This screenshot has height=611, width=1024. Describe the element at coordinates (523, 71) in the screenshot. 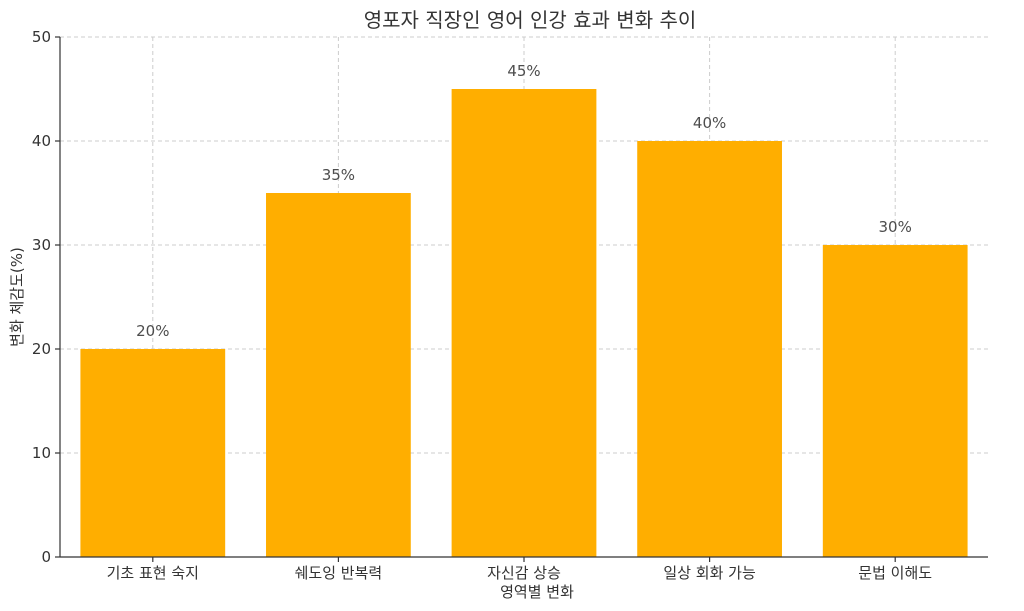

I see `bar-value-label: 45%` at that location.